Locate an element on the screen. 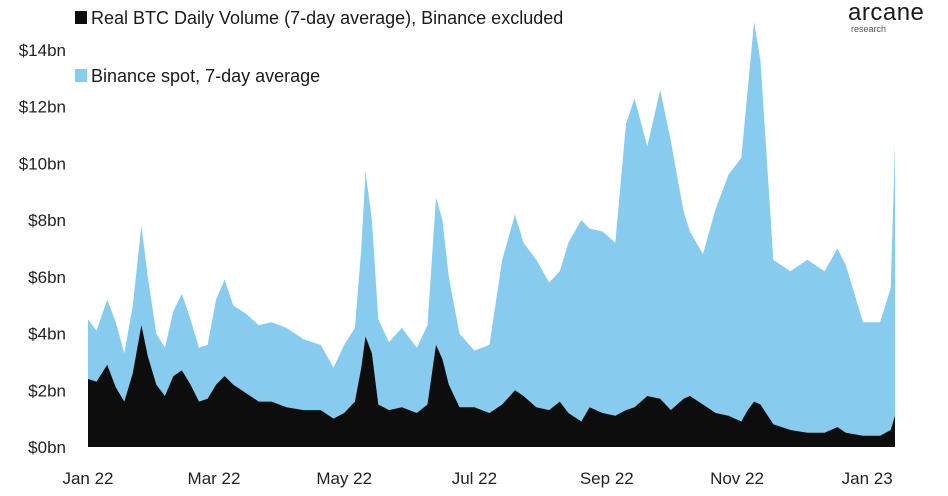 The width and height of the screenshot is (948, 496). logo-subtext: research is located at coordinates (868, 29).